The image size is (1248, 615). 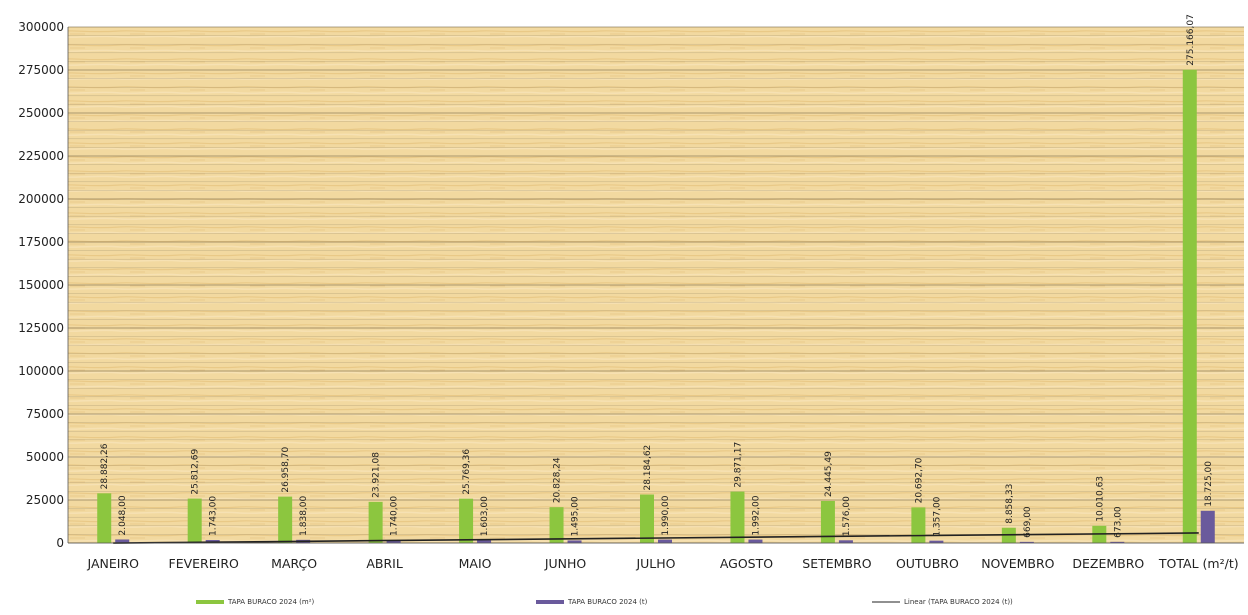 I want to click on x-category-label: JULHO, so click(x=655, y=563).